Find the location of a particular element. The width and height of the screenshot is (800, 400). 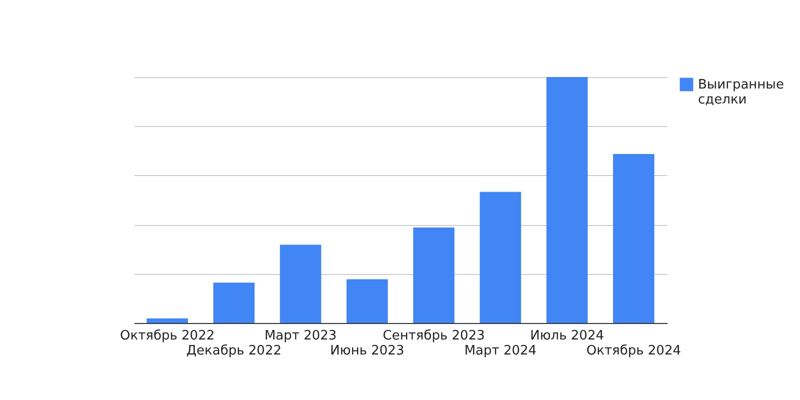

x-tick-label: Март 2023 is located at coordinates (300, 336).